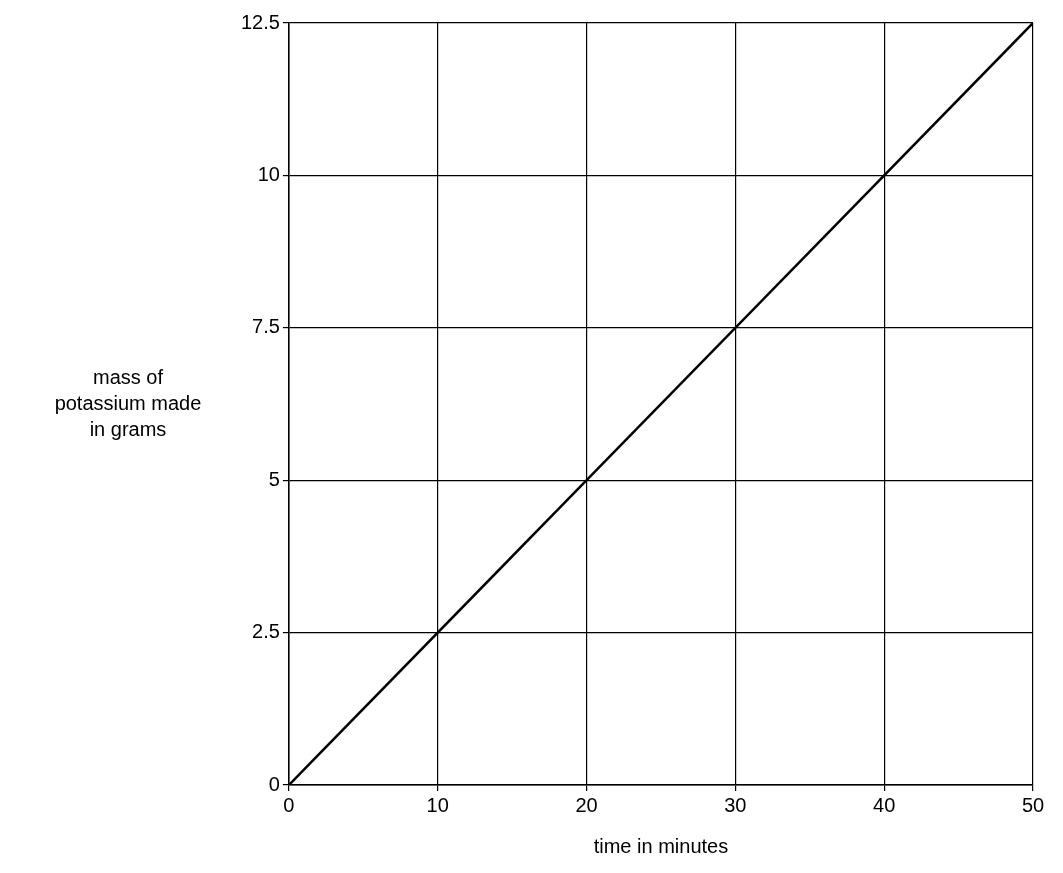 This screenshot has width=1063, height=873. Describe the element at coordinates (260, 21) in the screenshot. I see `y-tick-label: 12.5` at that location.